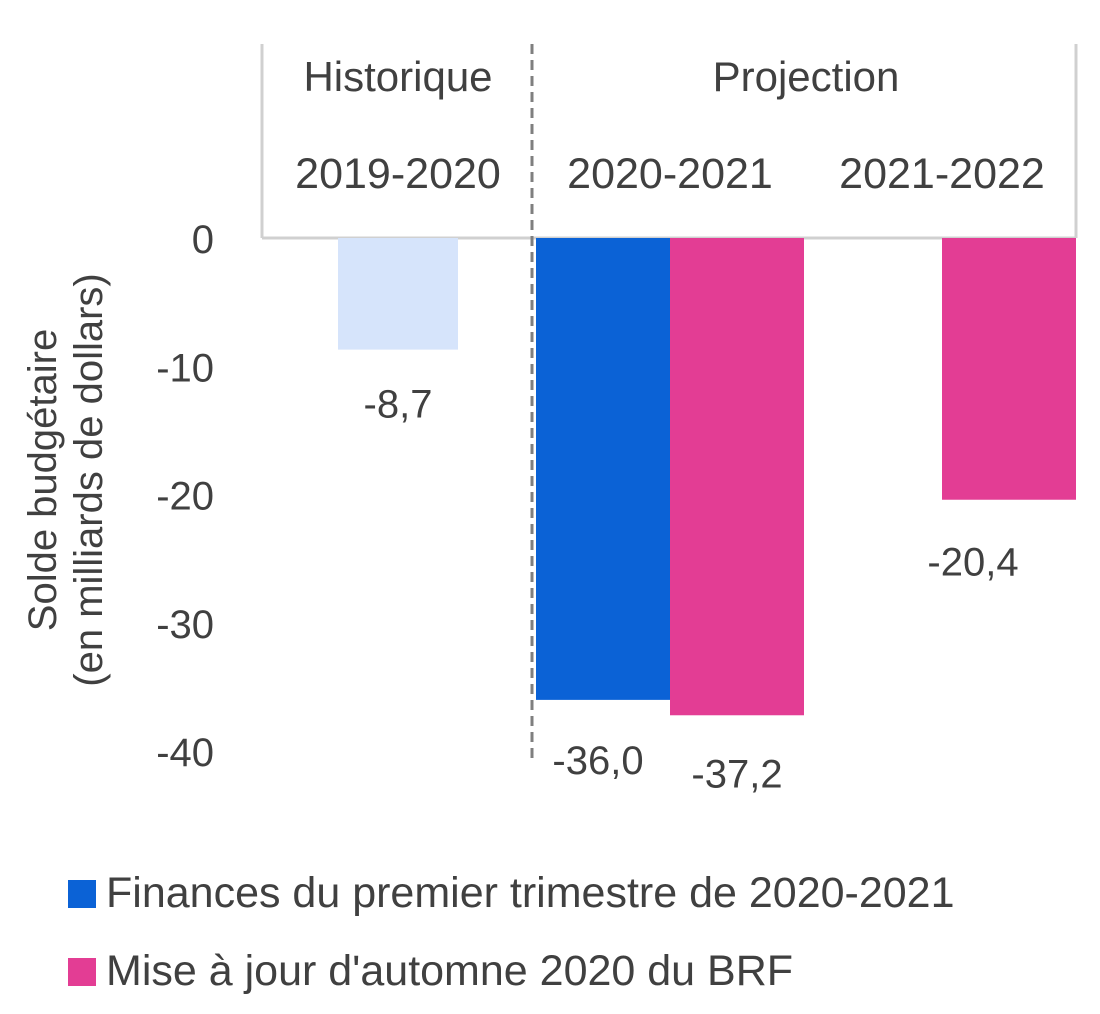 The image size is (1100, 1014). I want to click on data-label-series1-2020-2021: -37,2, so click(736, 774).